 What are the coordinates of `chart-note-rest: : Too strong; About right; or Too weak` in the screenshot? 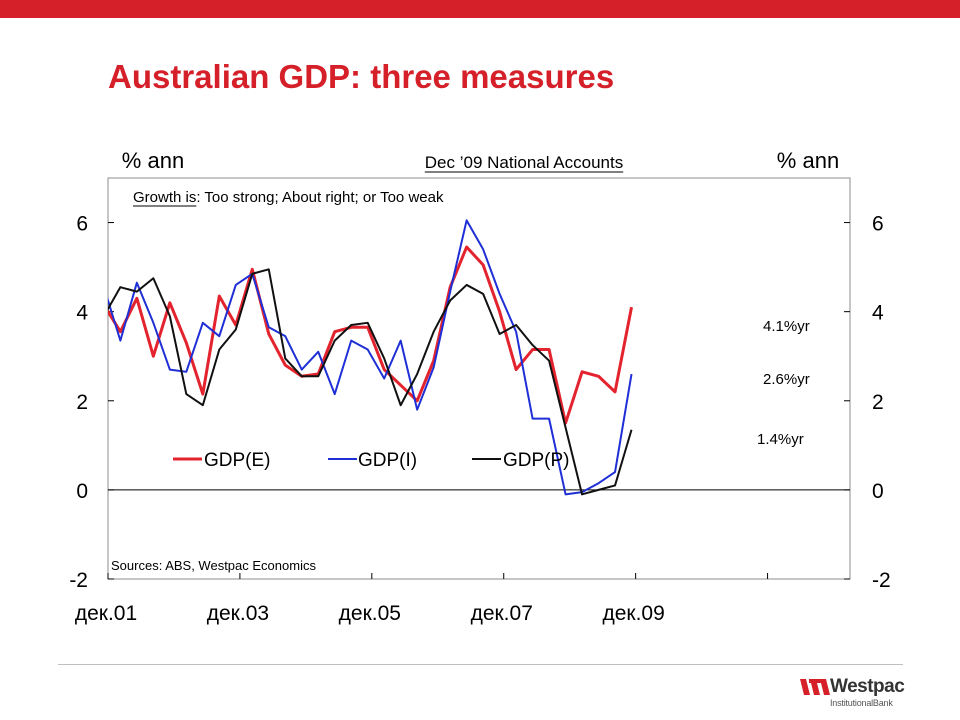 It's located at (320, 197).